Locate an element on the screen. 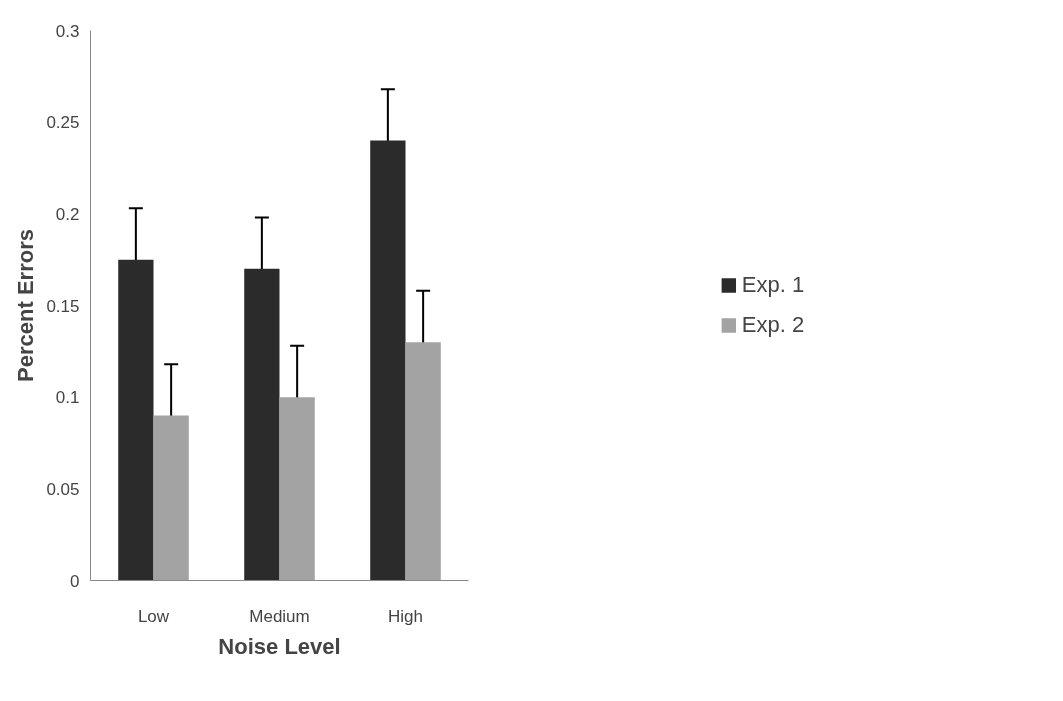 Image resolution: width=1063 pixels, height=701 pixels. x-axis-title: Noise Level is located at coordinates (279, 646).